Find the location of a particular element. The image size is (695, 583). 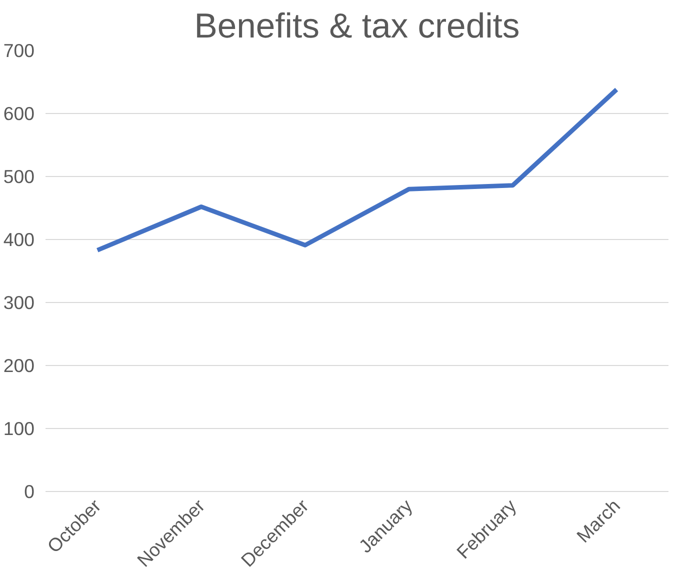

y-tick-label: 400 is located at coordinates (19, 239).